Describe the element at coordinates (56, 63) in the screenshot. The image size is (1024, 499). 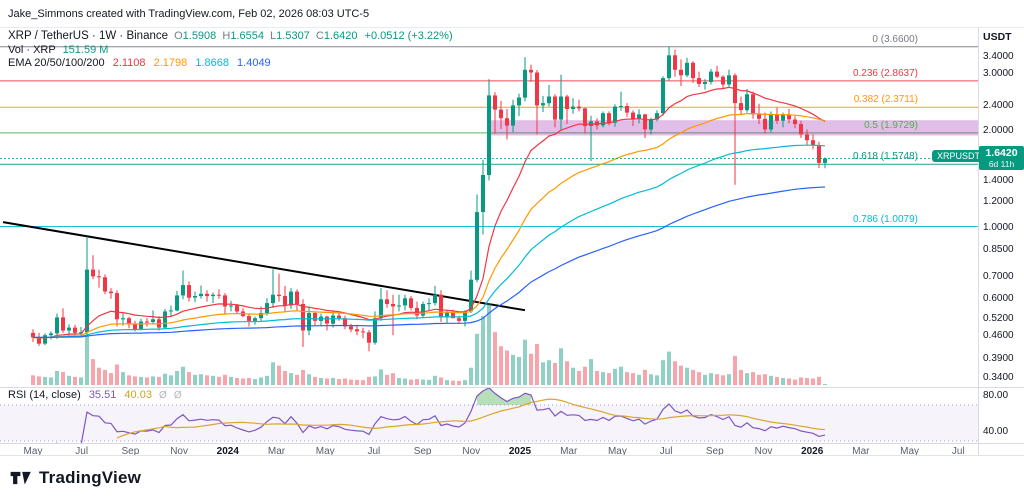
I see `ema-label: EMA 20/50/100/200` at that location.